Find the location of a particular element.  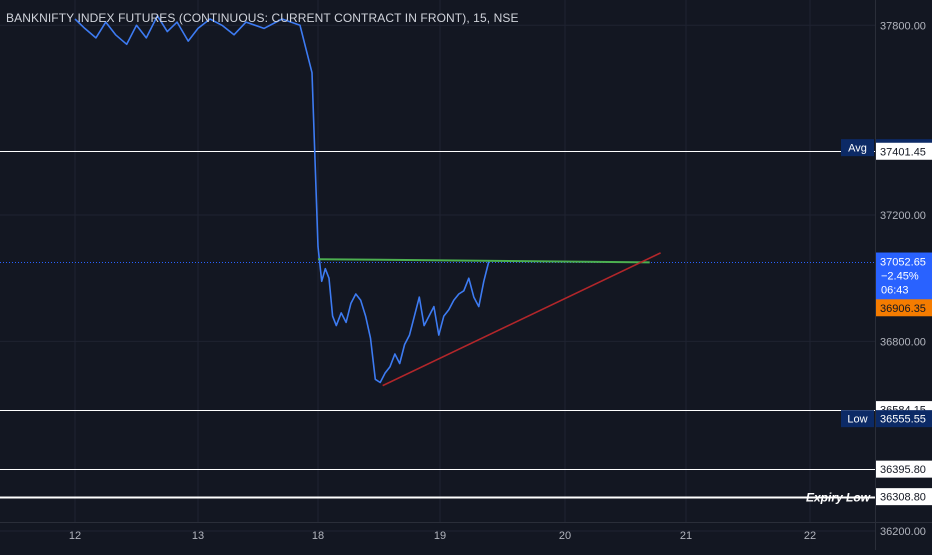

x-tick-label: 21 is located at coordinates (686, 536).